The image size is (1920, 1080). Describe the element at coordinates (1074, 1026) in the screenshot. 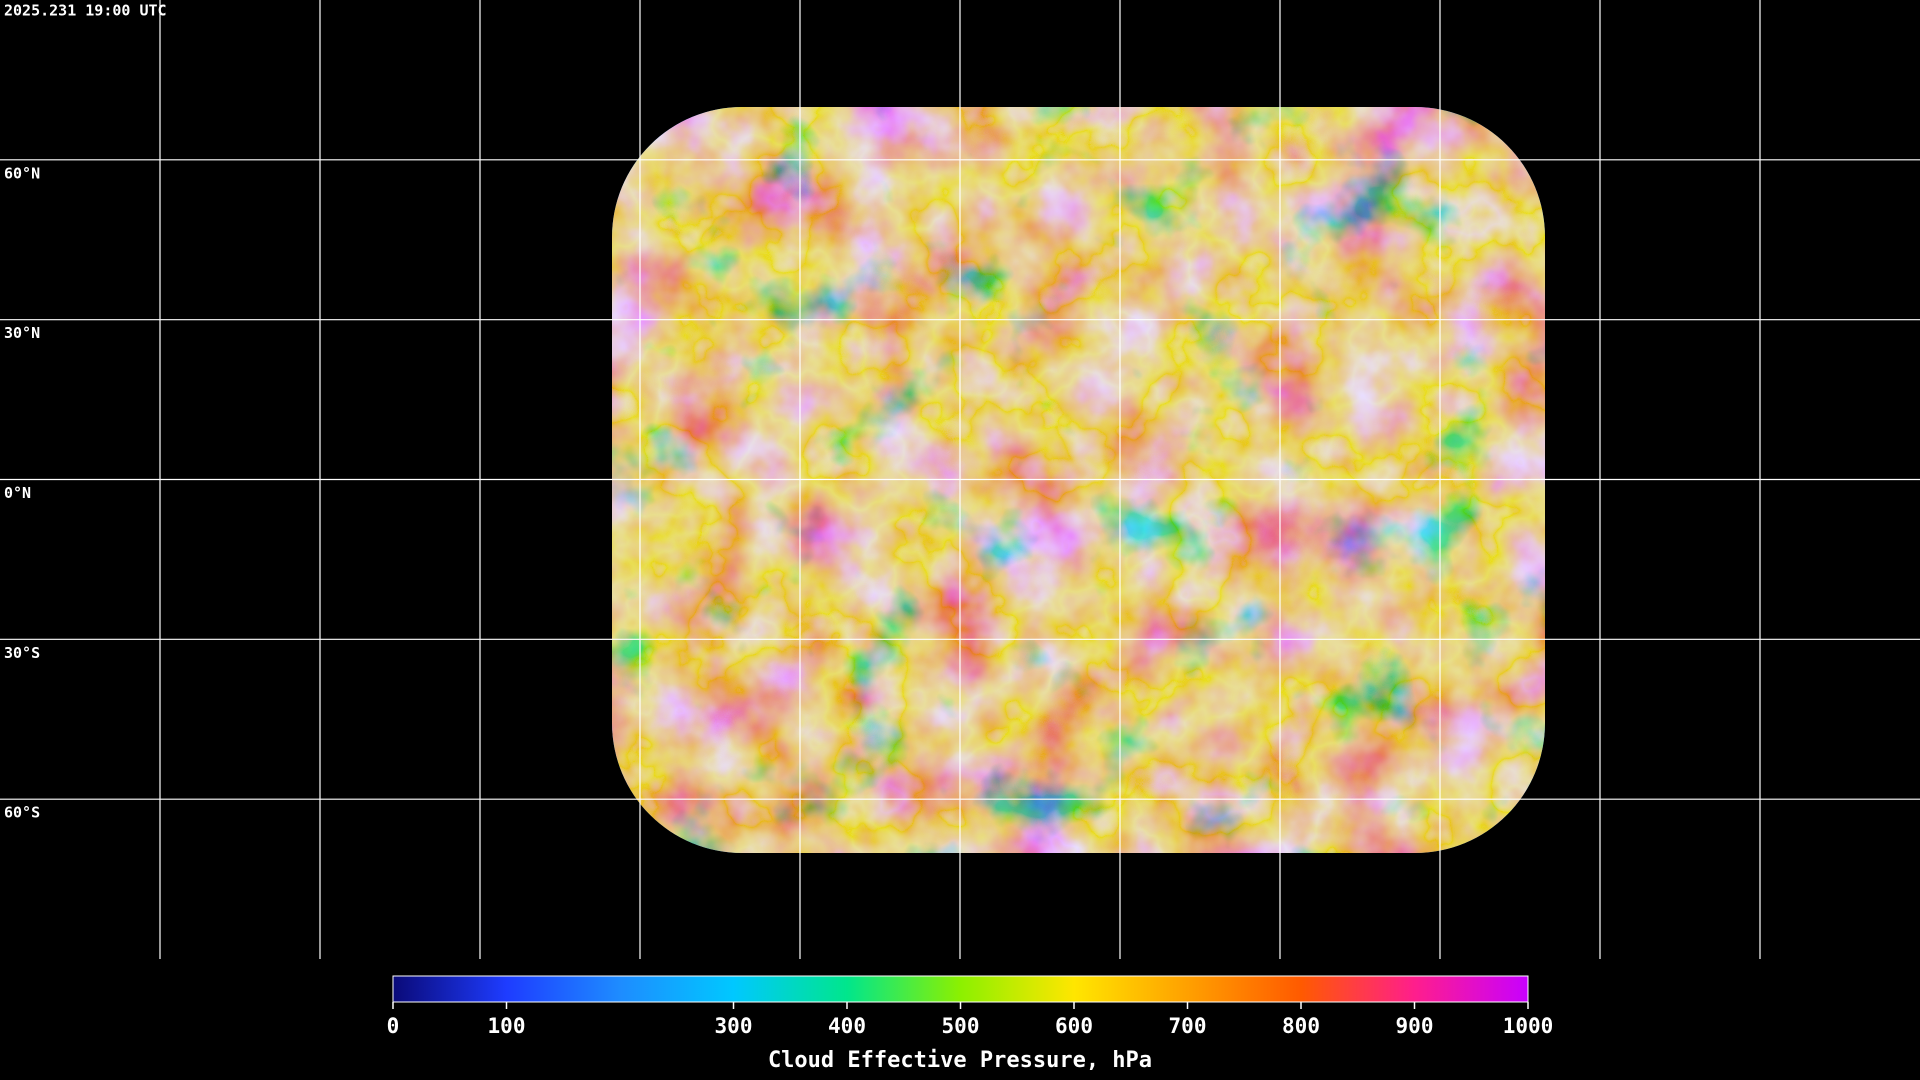

I see `colorbar-tick-label: 600` at that location.